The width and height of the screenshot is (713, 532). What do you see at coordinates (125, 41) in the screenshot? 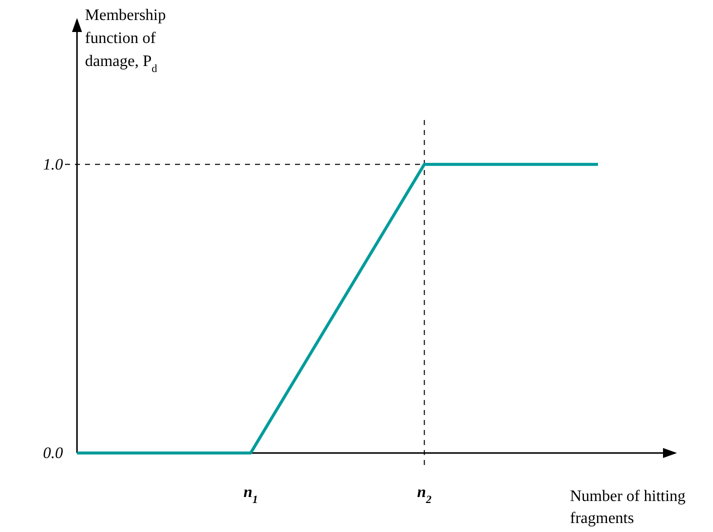
I see `y-axis-title: Membership function of damage, P$_{d}$` at bounding box center [125, 41].